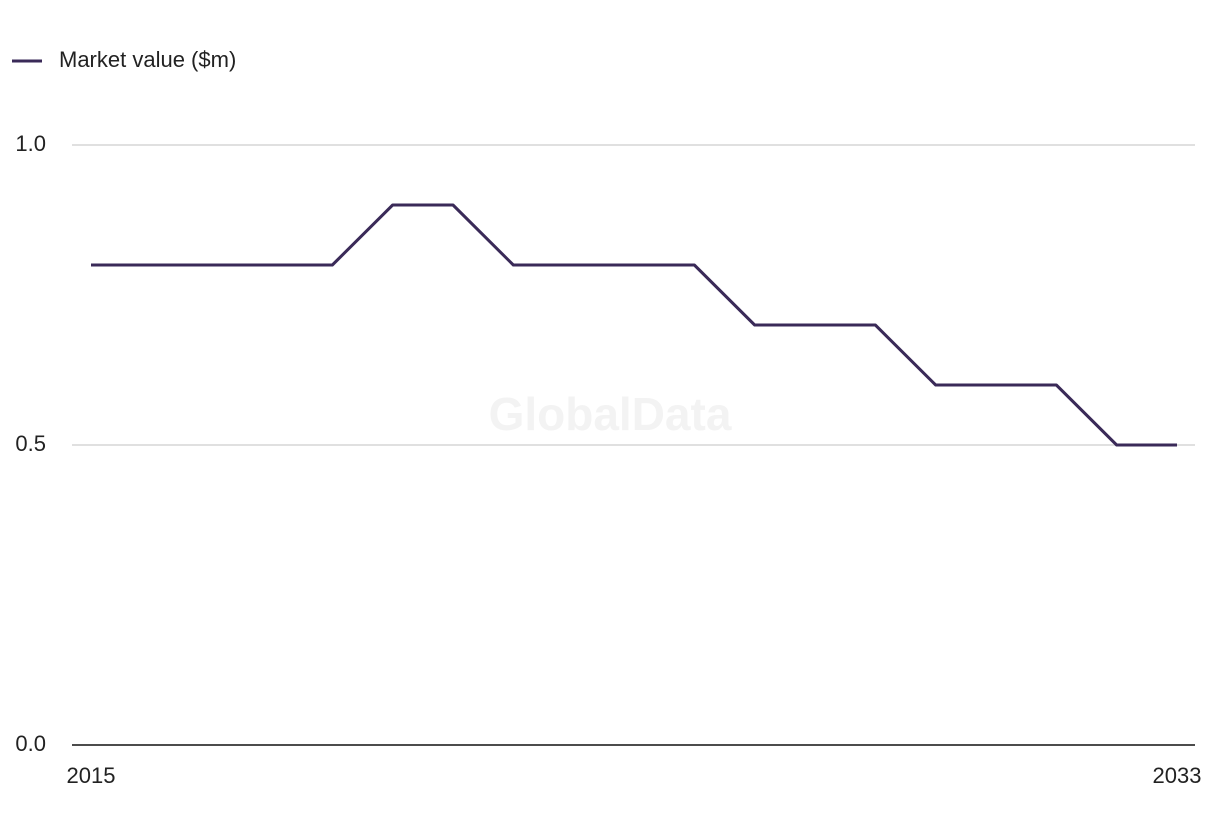 This screenshot has height=836, width=1220. What do you see at coordinates (147, 59) in the screenshot?
I see `legend-label: Market value ($m)` at bounding box center [147, 59].